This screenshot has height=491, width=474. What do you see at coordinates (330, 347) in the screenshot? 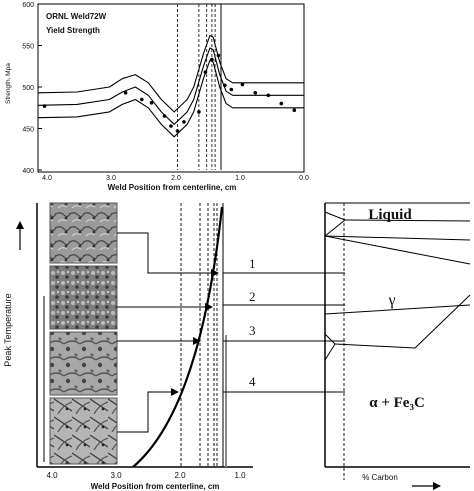
I see `alpha-region` at bounding box center [330, 347].